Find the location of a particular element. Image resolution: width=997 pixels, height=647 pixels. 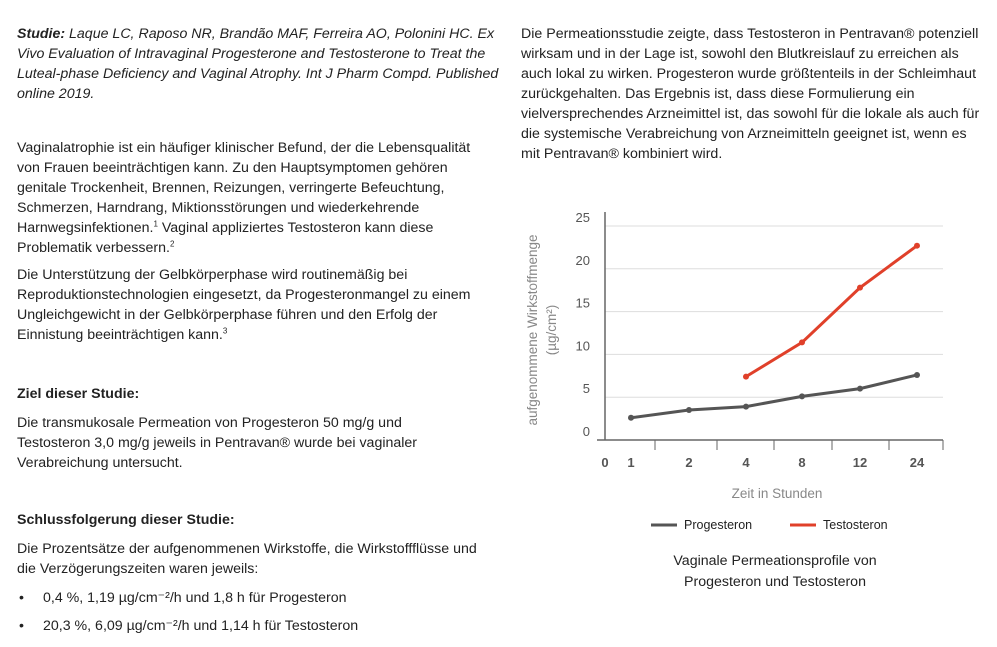

grid is located at coordinates (774, 311).